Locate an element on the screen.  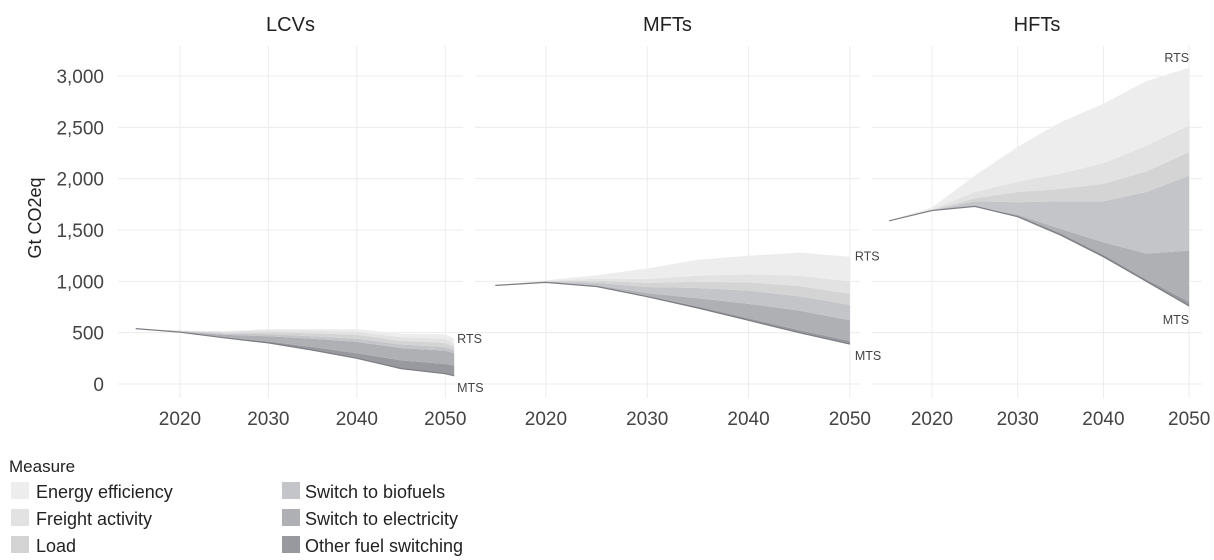
y-tick-label: 2,000 is located at coordinates (80, 180).